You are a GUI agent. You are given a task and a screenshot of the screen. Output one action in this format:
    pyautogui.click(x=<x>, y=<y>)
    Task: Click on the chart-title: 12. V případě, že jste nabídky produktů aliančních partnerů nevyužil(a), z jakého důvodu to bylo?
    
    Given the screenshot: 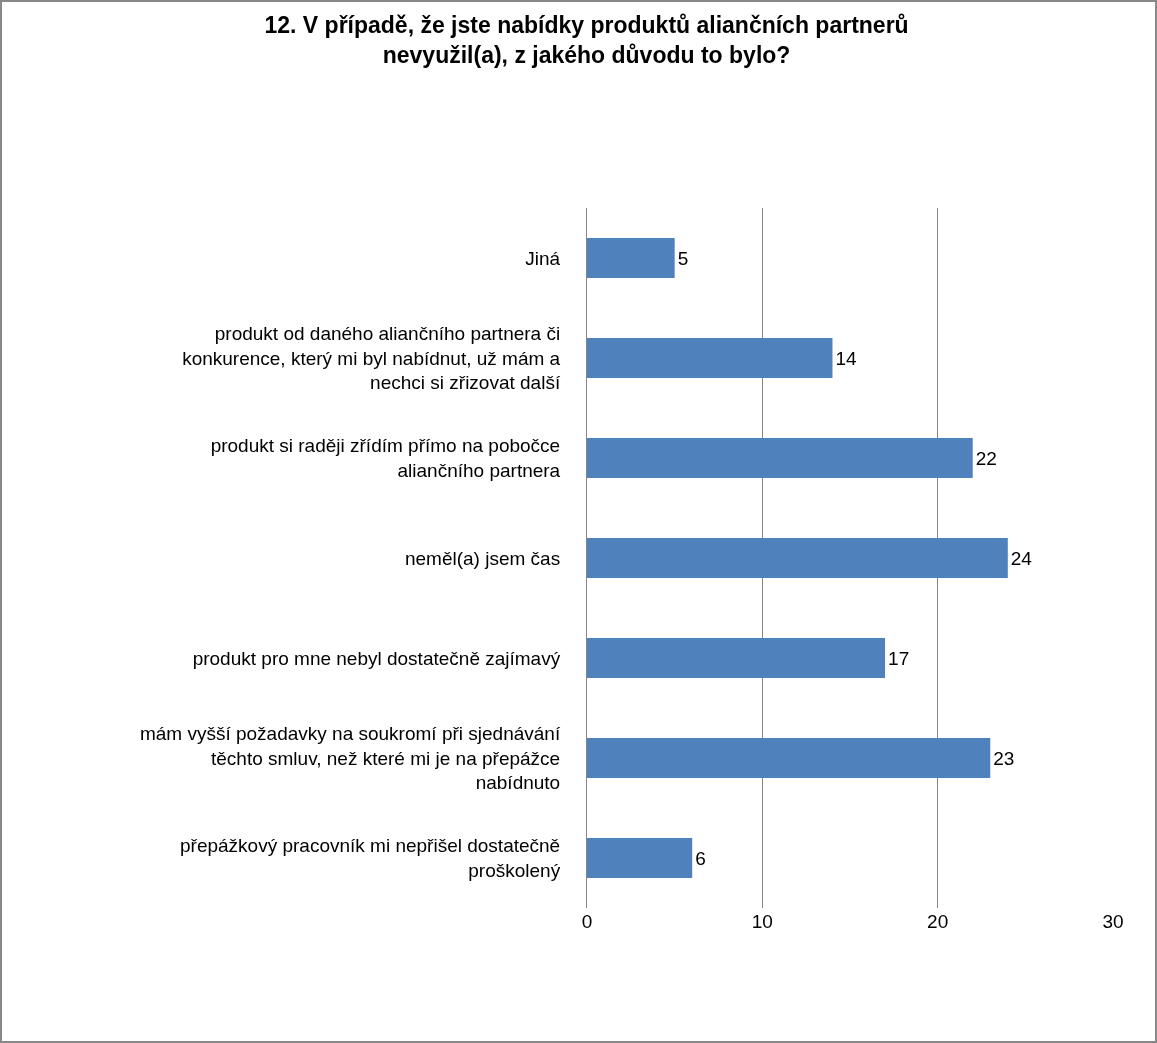 What is the action you would take?
    pyautogui.click(x=586, y=40)
    